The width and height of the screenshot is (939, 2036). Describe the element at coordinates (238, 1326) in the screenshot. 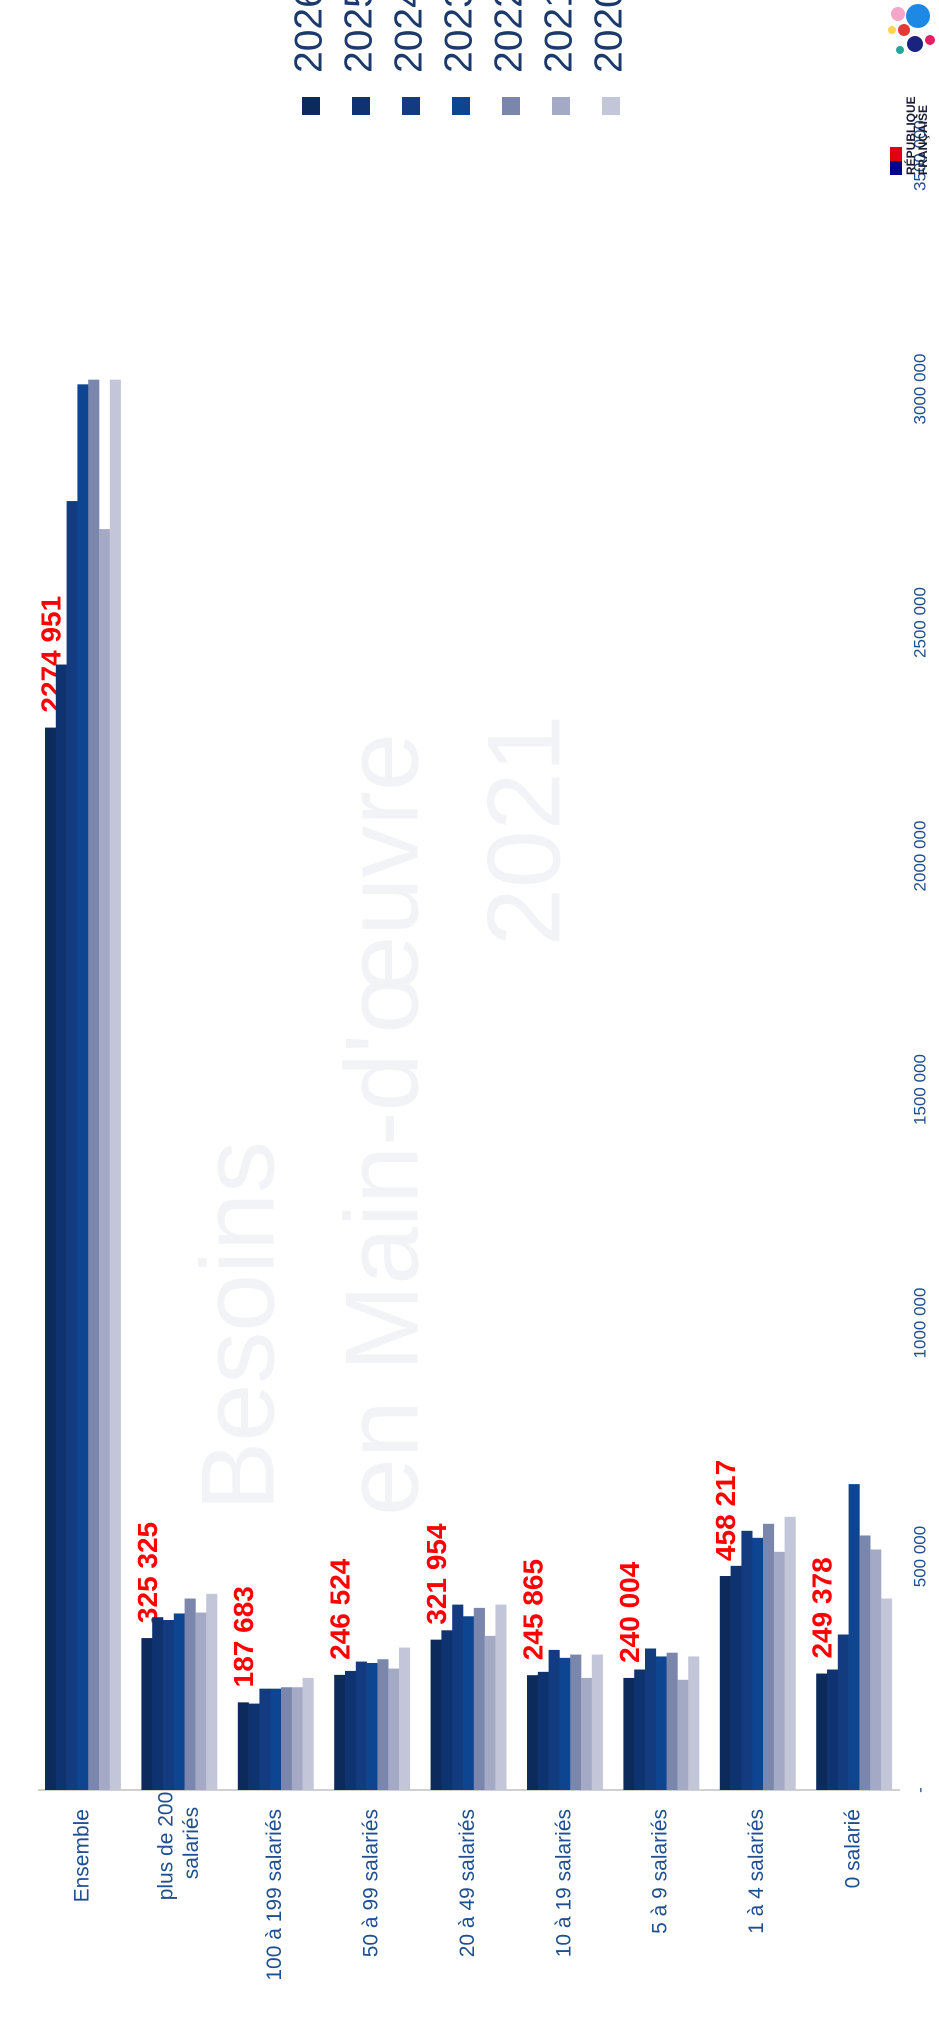

I see `watermark: Besoins` at that location.